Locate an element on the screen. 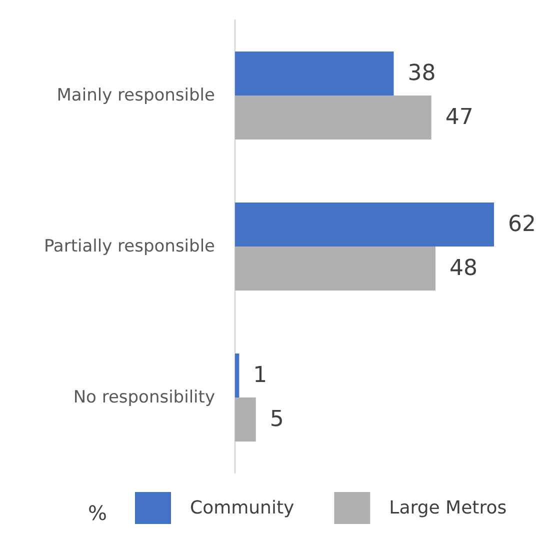  data-label: 5 is located at coordinates (277, 419).